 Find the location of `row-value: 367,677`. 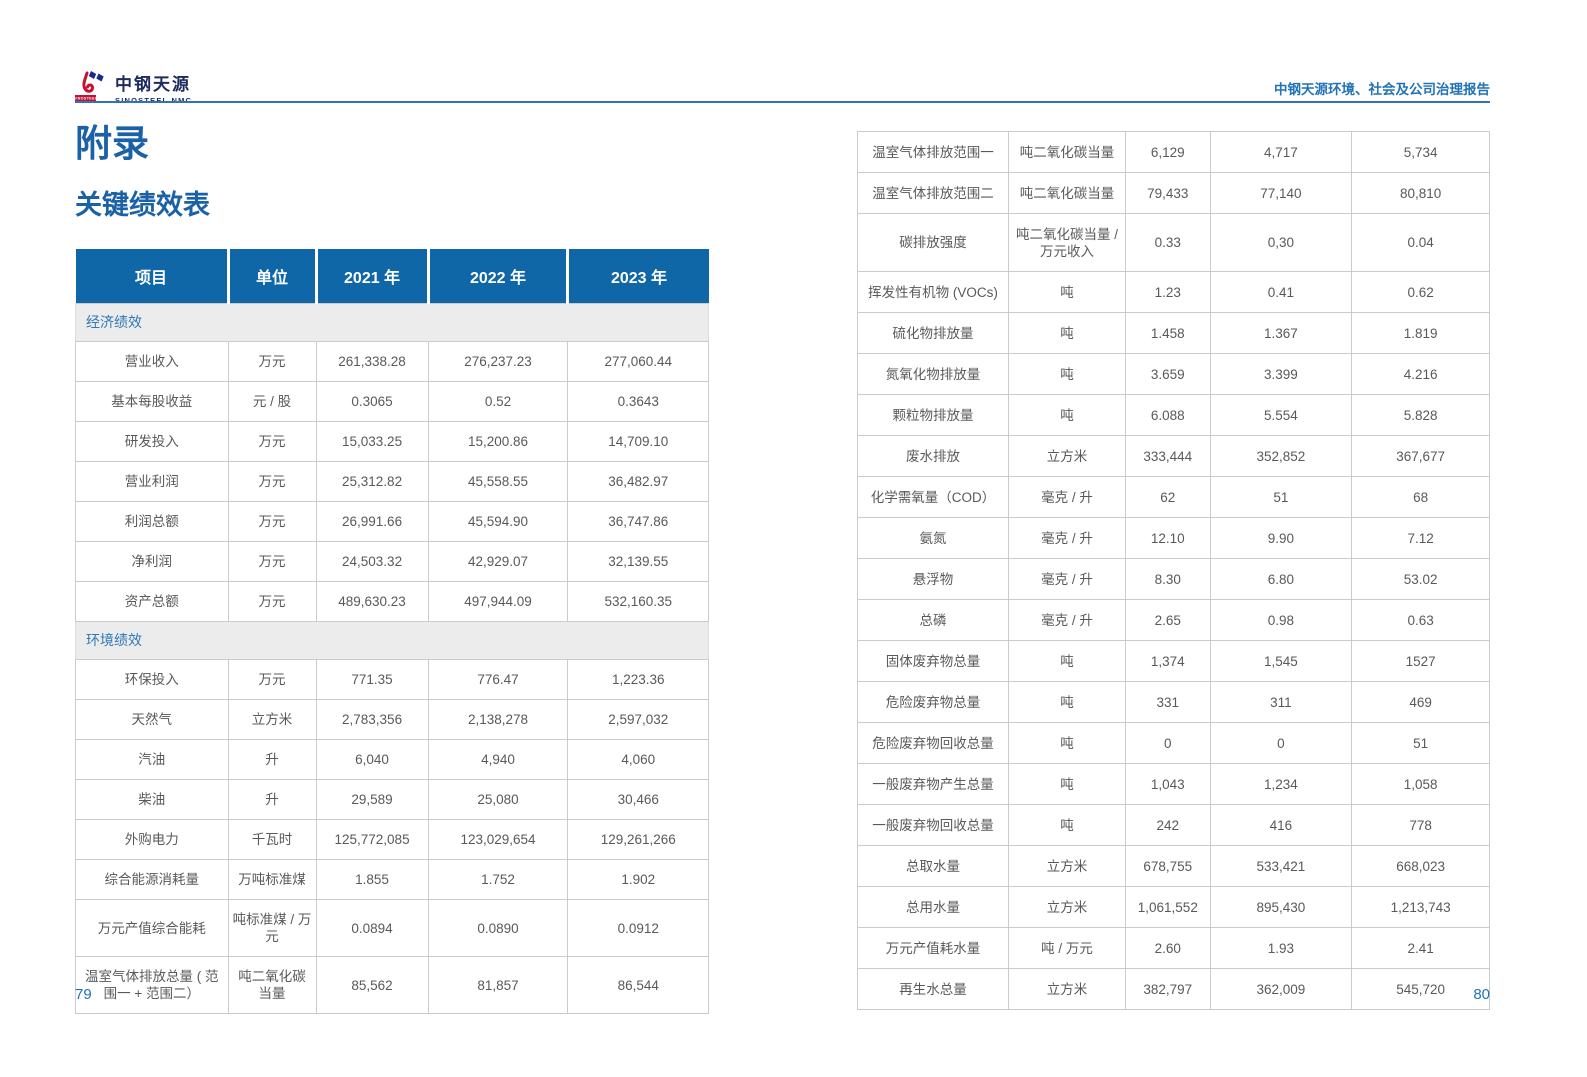

row-value: 367,677 is located at coordinates (1420, 456).